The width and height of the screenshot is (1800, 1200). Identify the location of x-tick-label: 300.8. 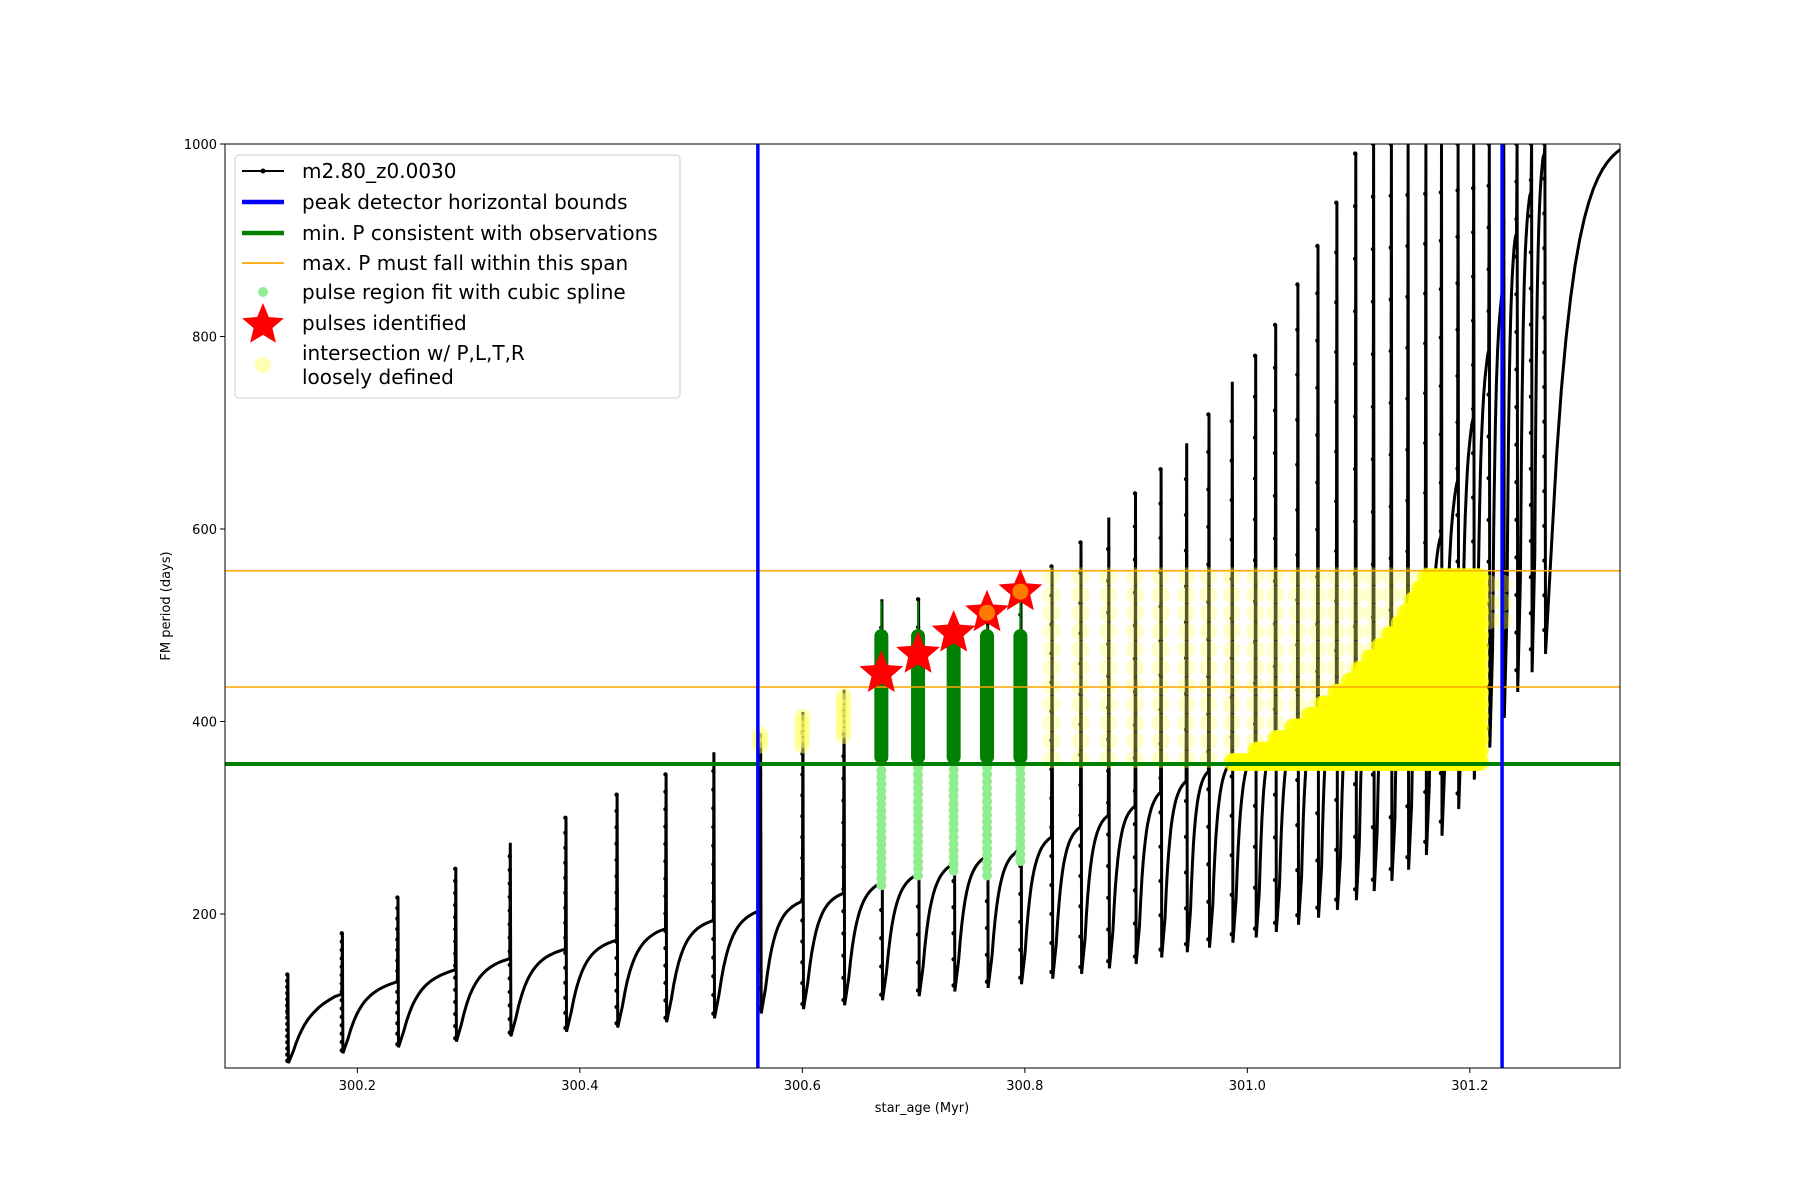
(1024, 1086).